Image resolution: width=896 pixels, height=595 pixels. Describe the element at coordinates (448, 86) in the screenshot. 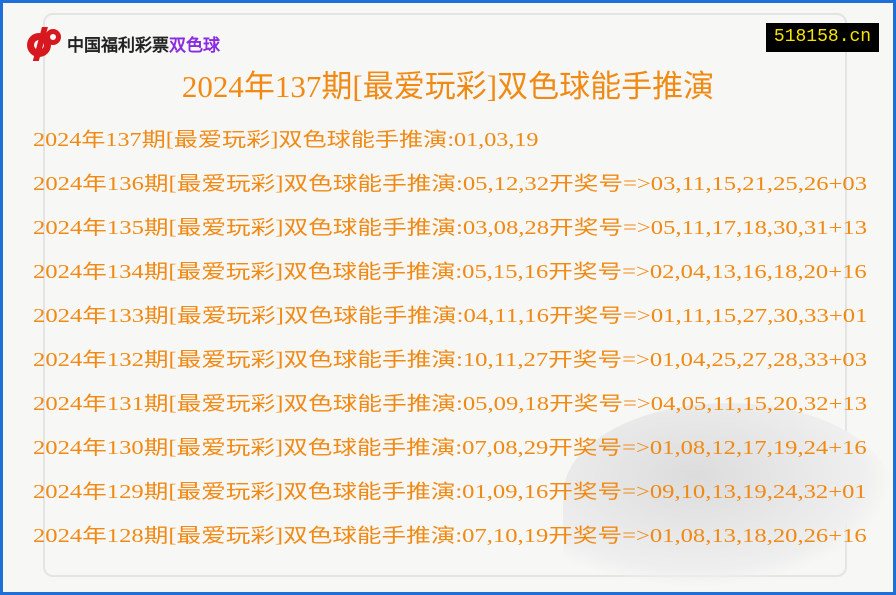

I see `page-title: 2024年137期[最爱玩彩]双色球能手推演` at that location.